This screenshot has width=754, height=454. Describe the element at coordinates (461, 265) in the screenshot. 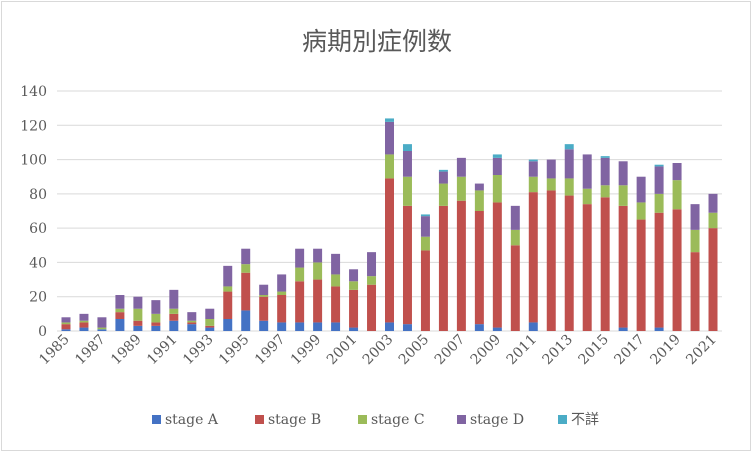

I see `bar-segment-2007-s1` at that location.